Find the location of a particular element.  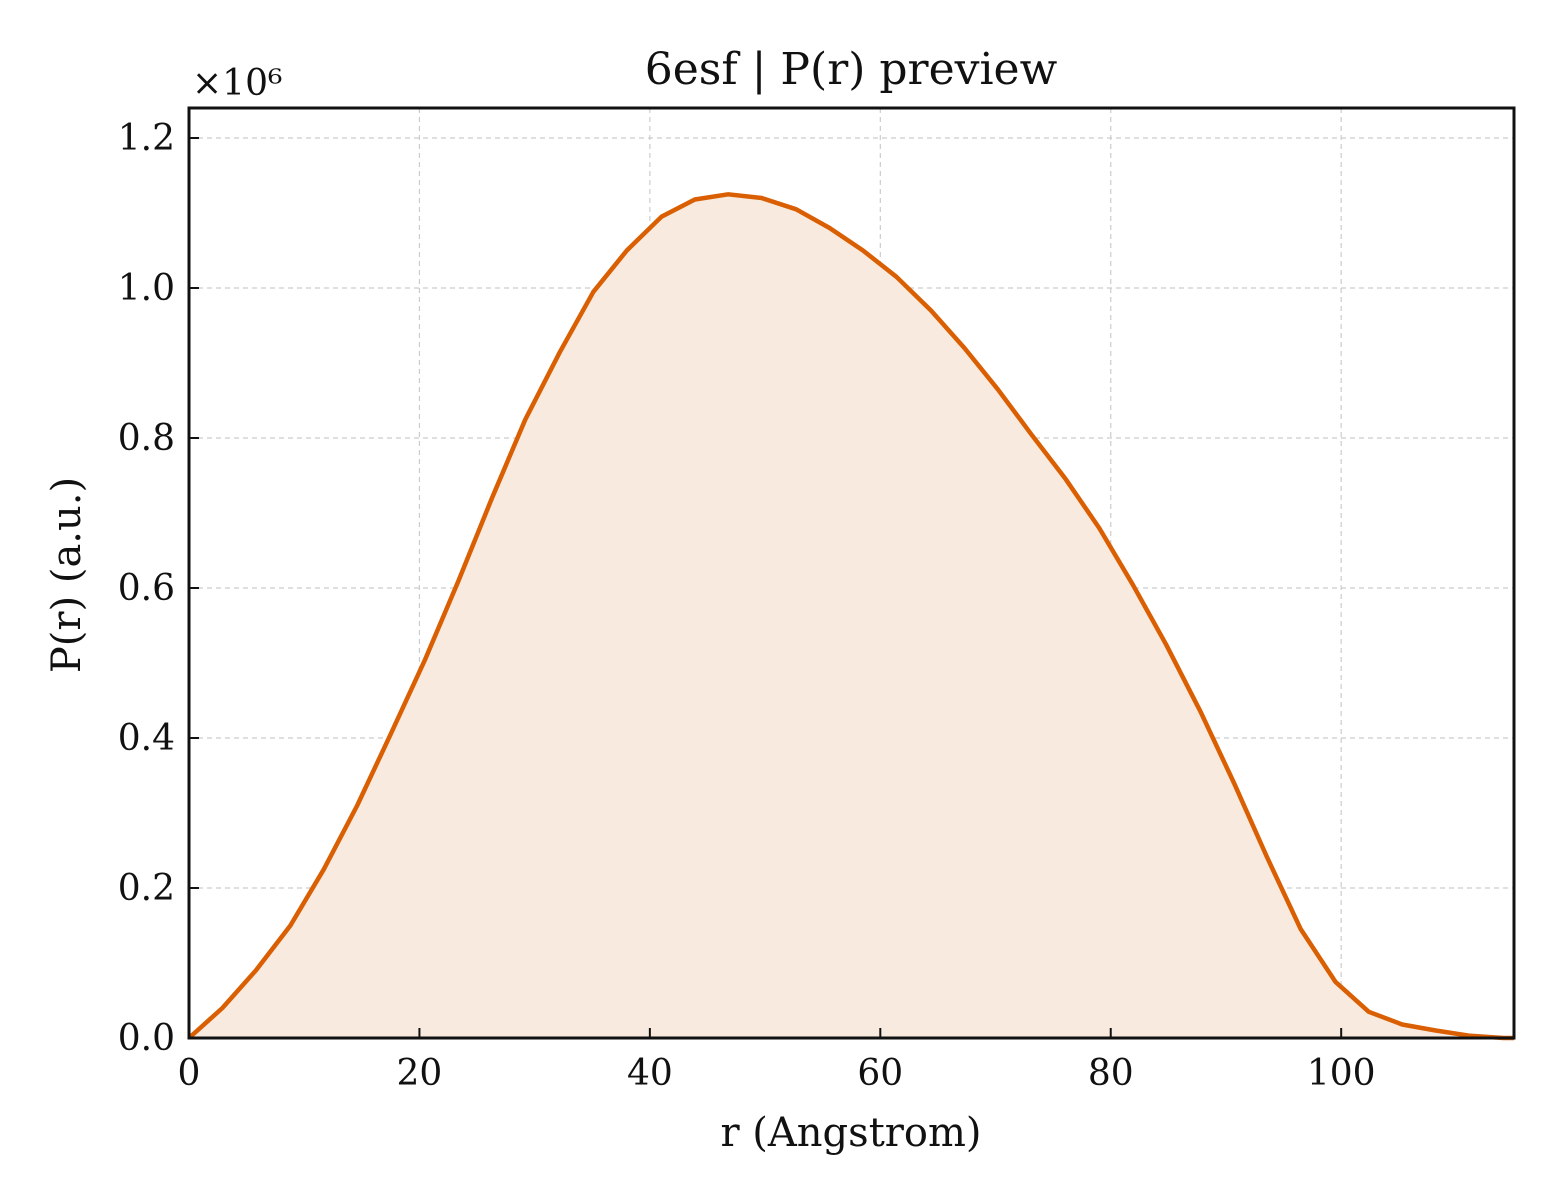

y-offset-text: ×10⁶ is located at coordinates (237, 83).